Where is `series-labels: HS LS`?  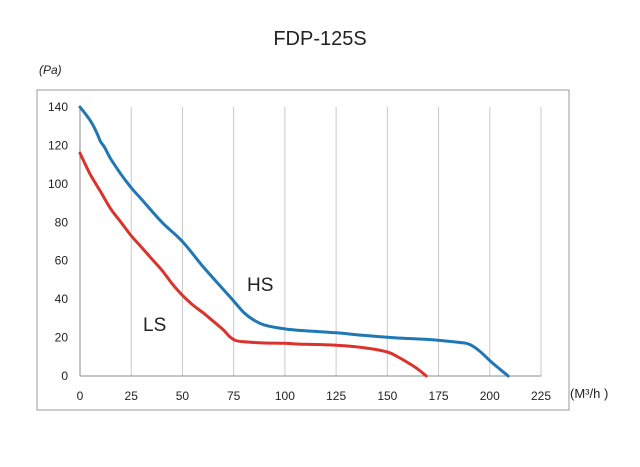
series-labels: HS LS is located at coordinates (208, 305).